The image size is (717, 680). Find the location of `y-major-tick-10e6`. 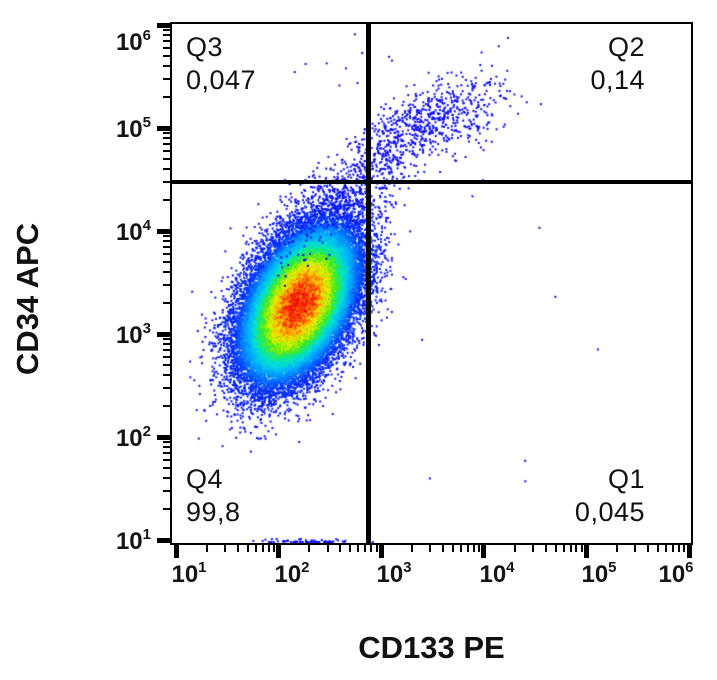

y-major-tick-10e6 is located at coordinates (163, 25).